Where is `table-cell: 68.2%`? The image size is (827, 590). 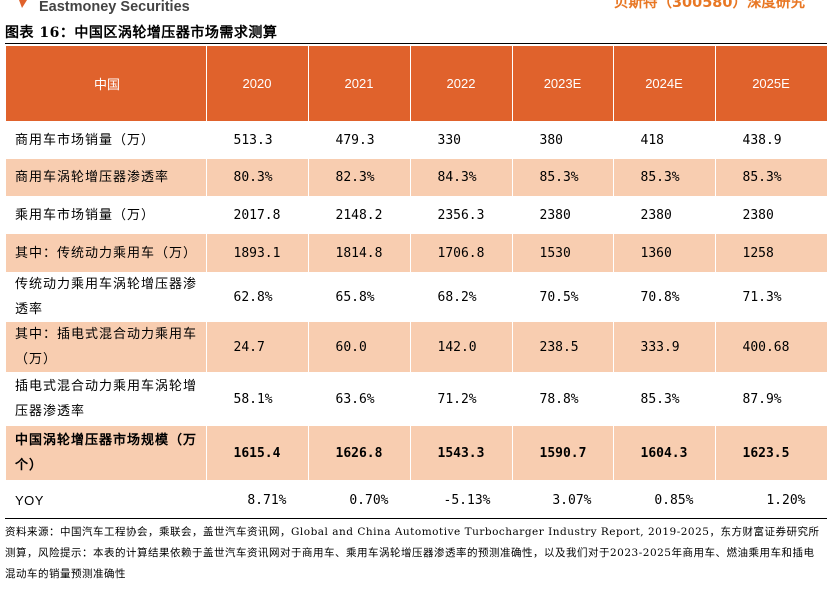 table-cell: 68.2% is located at coordinates (461, 297).